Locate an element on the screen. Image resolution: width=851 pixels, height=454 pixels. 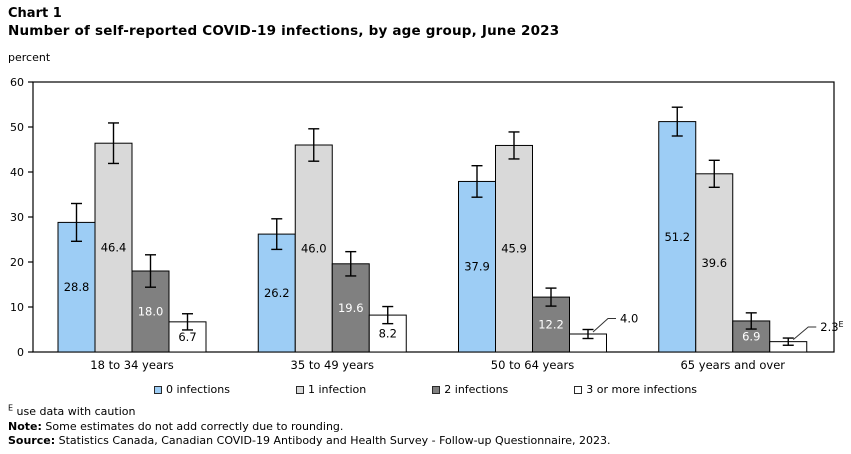
bar-0-infections-50-to-64-years is located at coordinates (477, 266).